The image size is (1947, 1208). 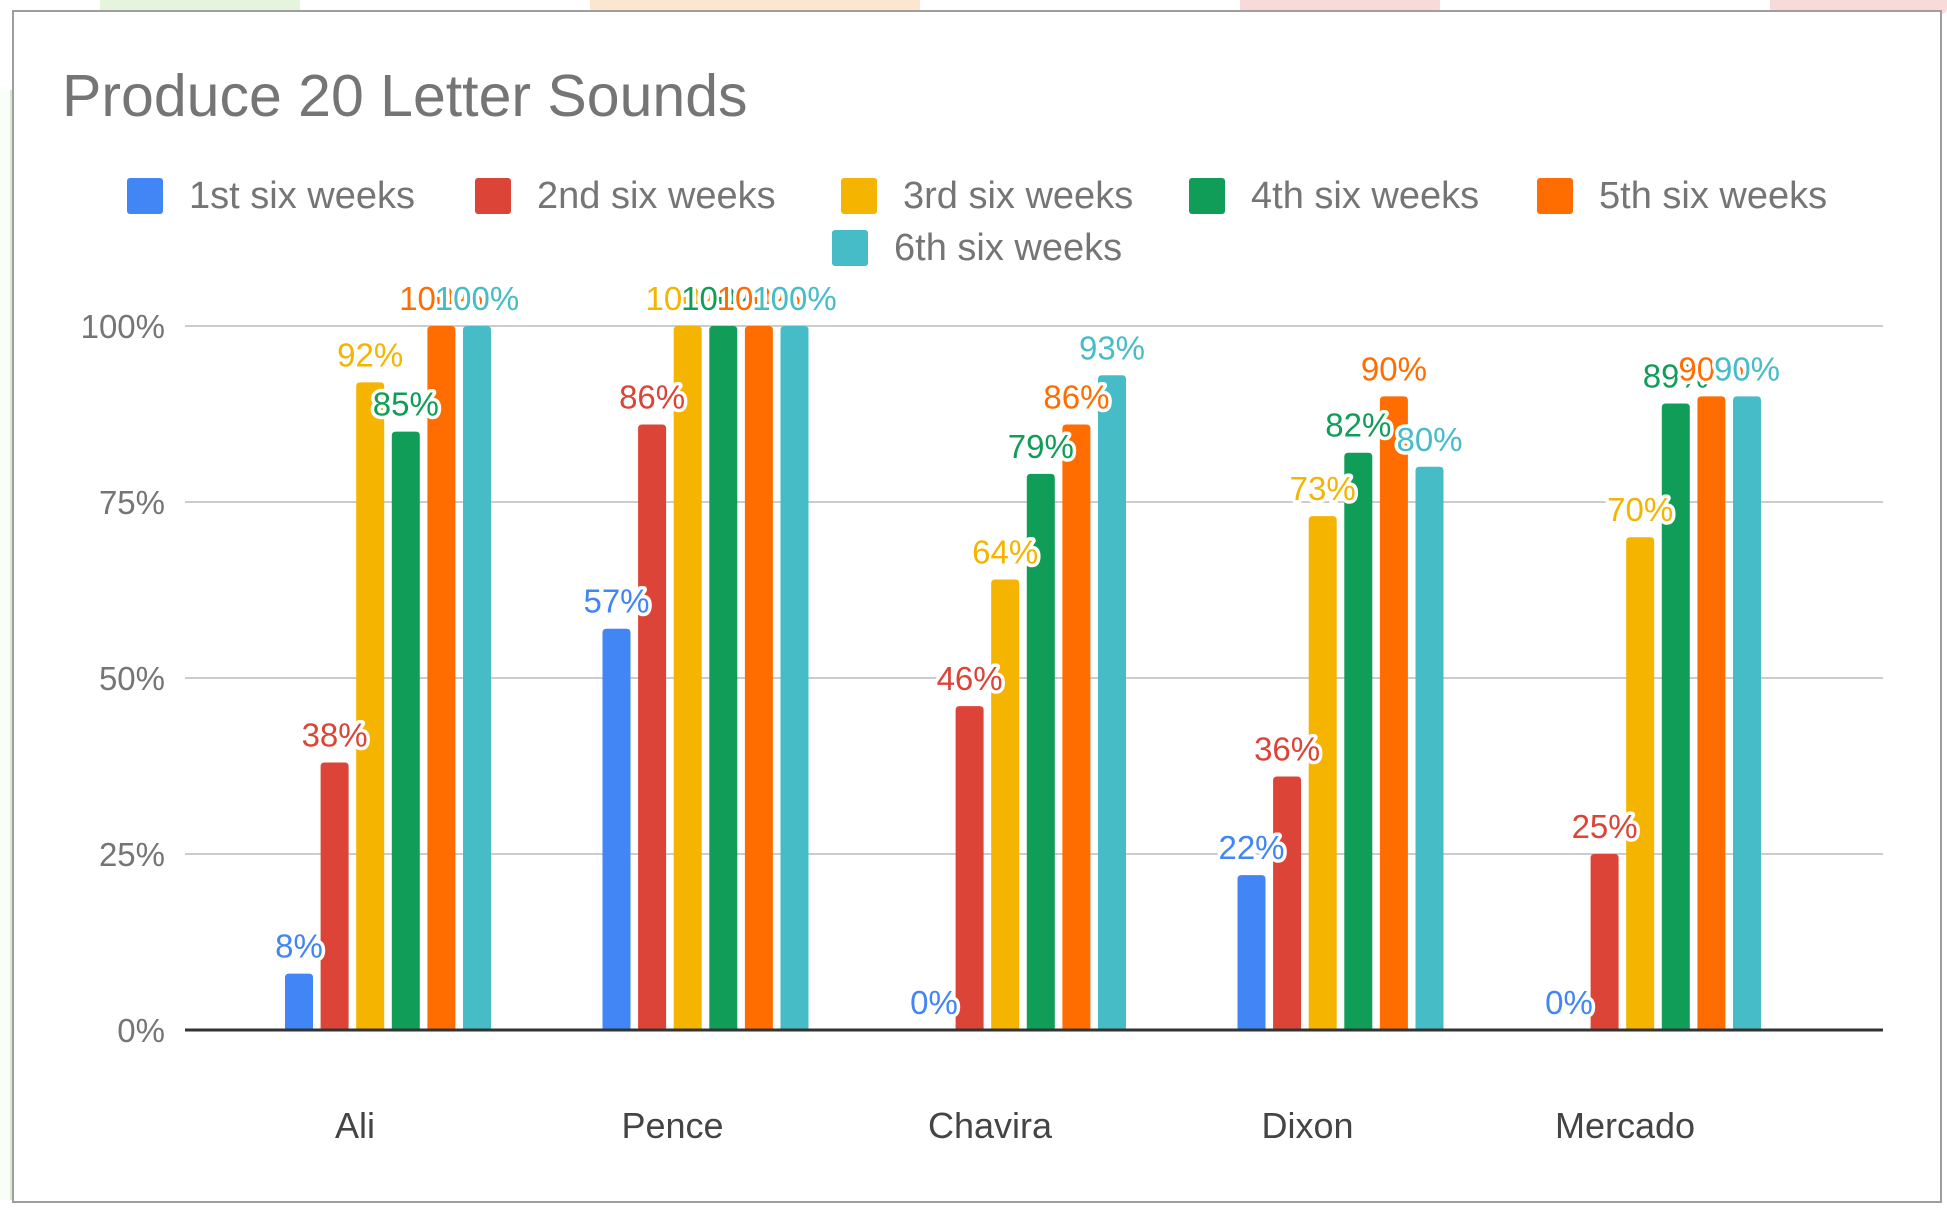 What do you see at coordinates (6, 645) in the screenshot?
I see `background-sheet-edge` at bounding box center [6, 645].